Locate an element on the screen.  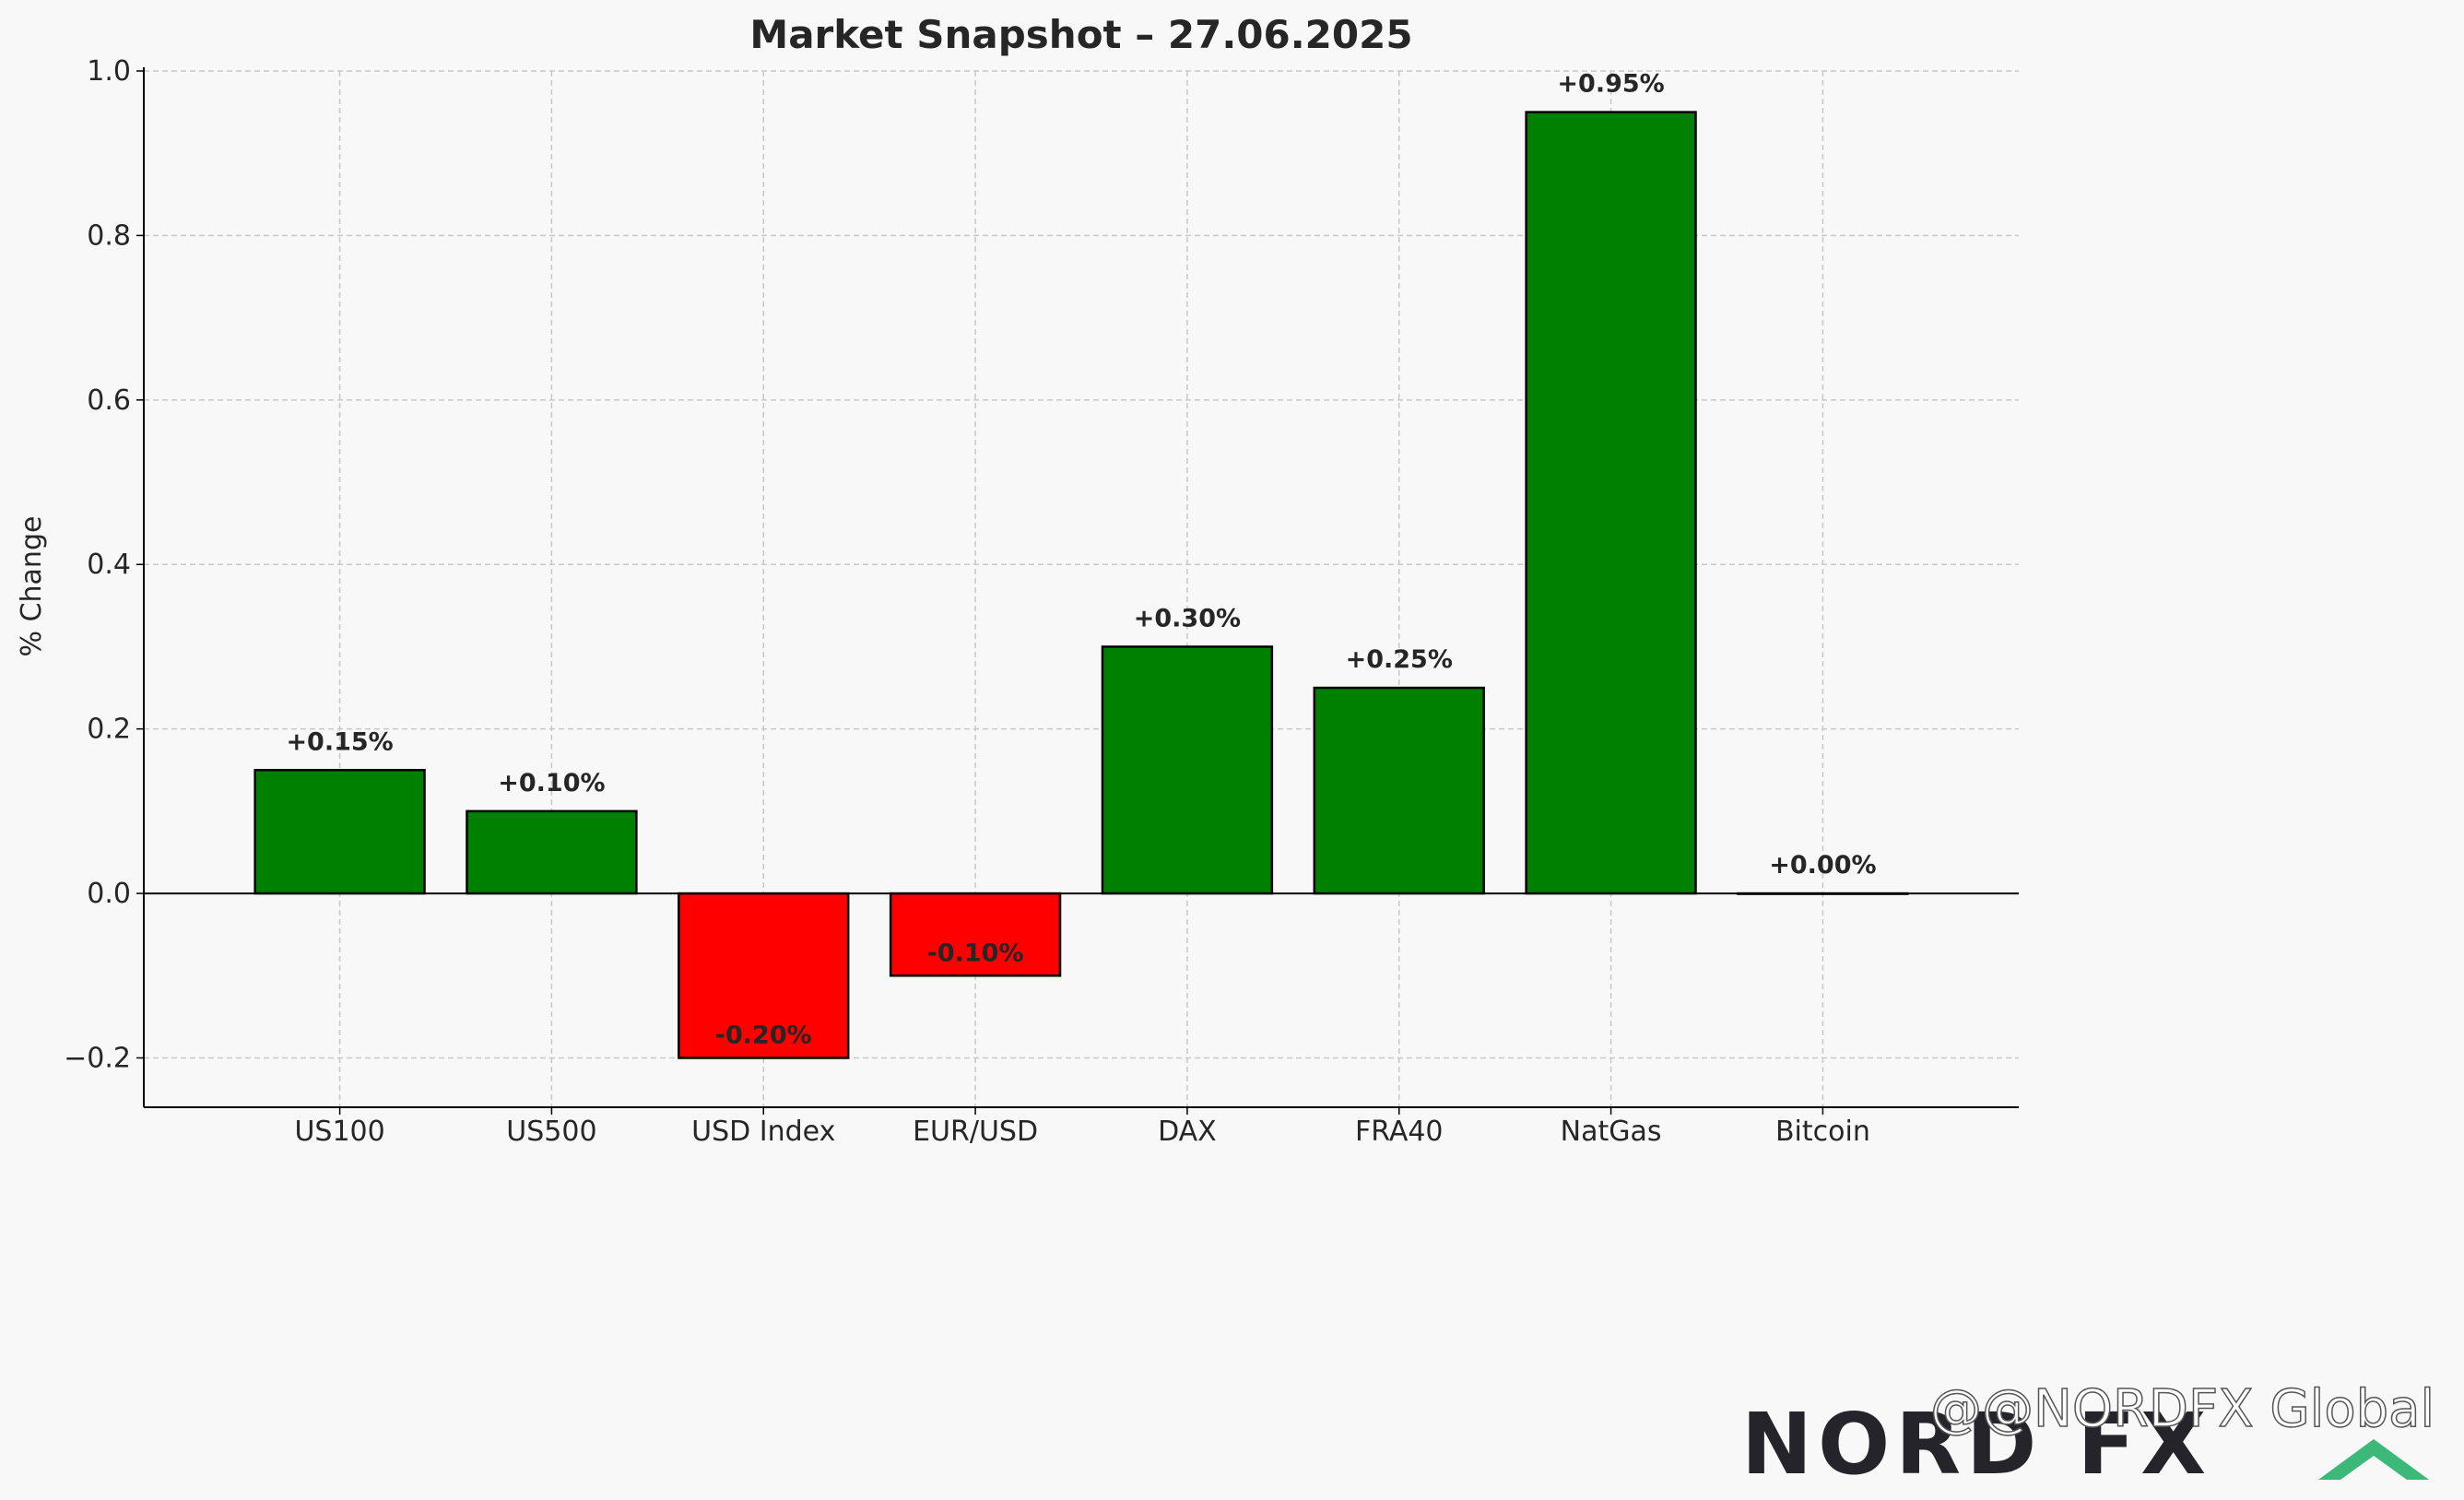
y-tick-label: 0.0 is located at coordinates (109, 894).